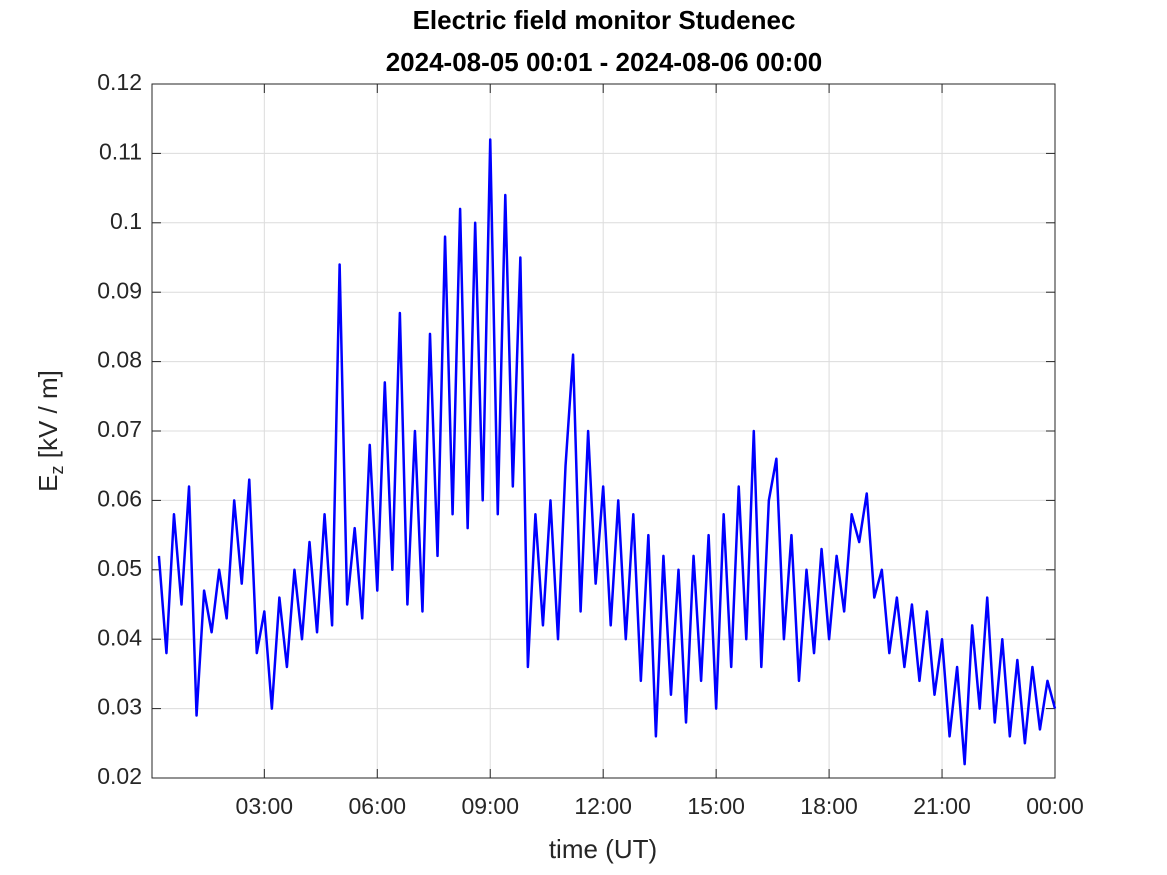 The width and height of the screenshot is (1167, 875). I want to click on x-axis-label: time (UT), so click(603, 849).